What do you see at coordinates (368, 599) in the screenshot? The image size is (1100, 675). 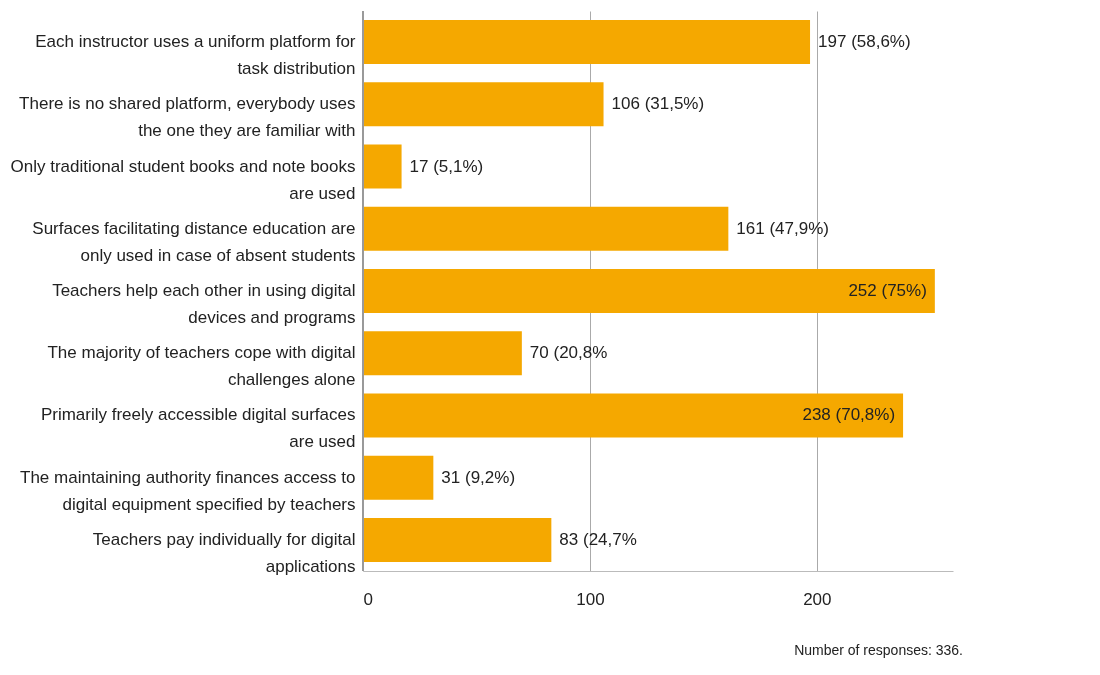 I see `x-tick-label: 0` at bounding box center [368, 599].